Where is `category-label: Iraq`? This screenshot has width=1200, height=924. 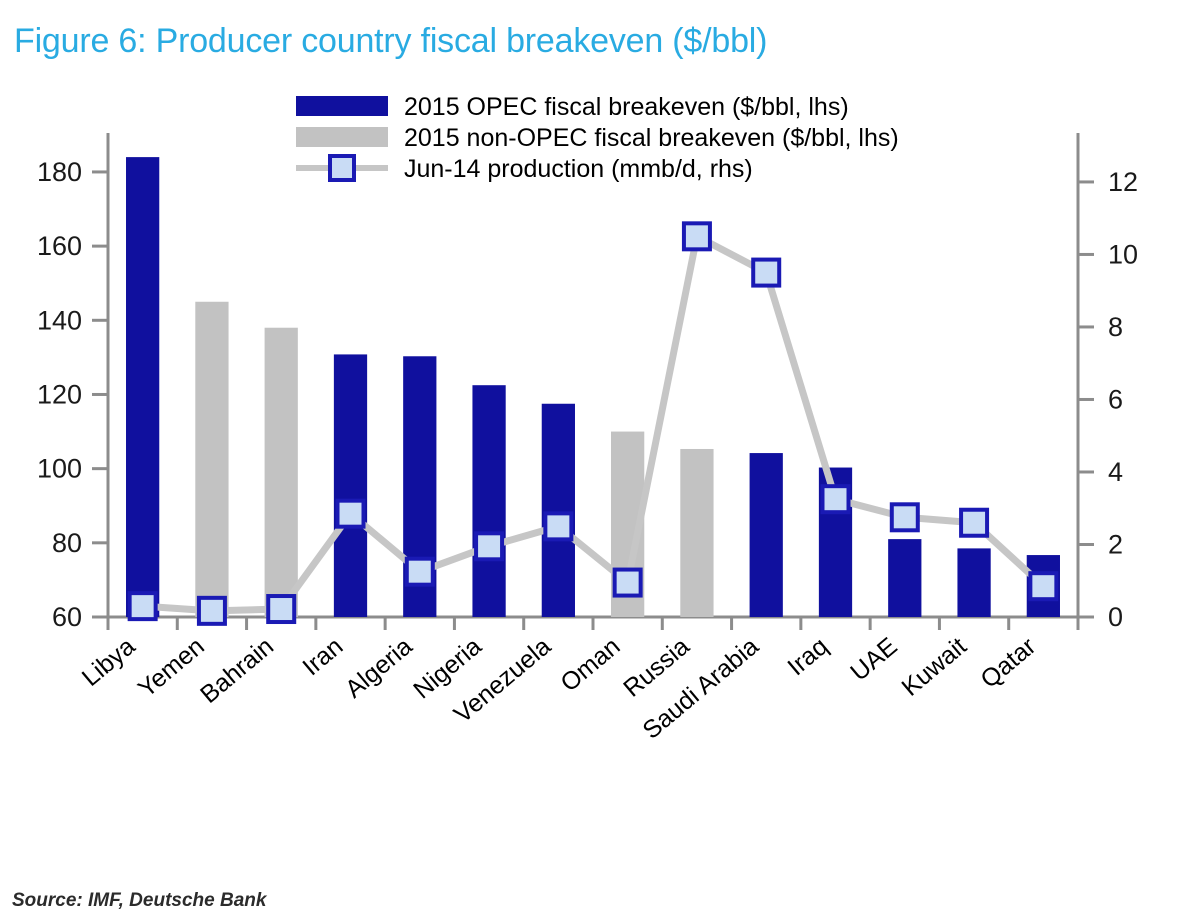 category-label: Iraq is located at coordinates (807, 656).